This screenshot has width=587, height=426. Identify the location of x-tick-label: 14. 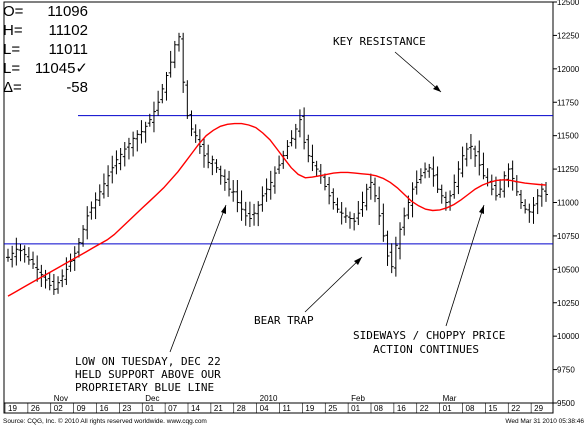
(195, 408).